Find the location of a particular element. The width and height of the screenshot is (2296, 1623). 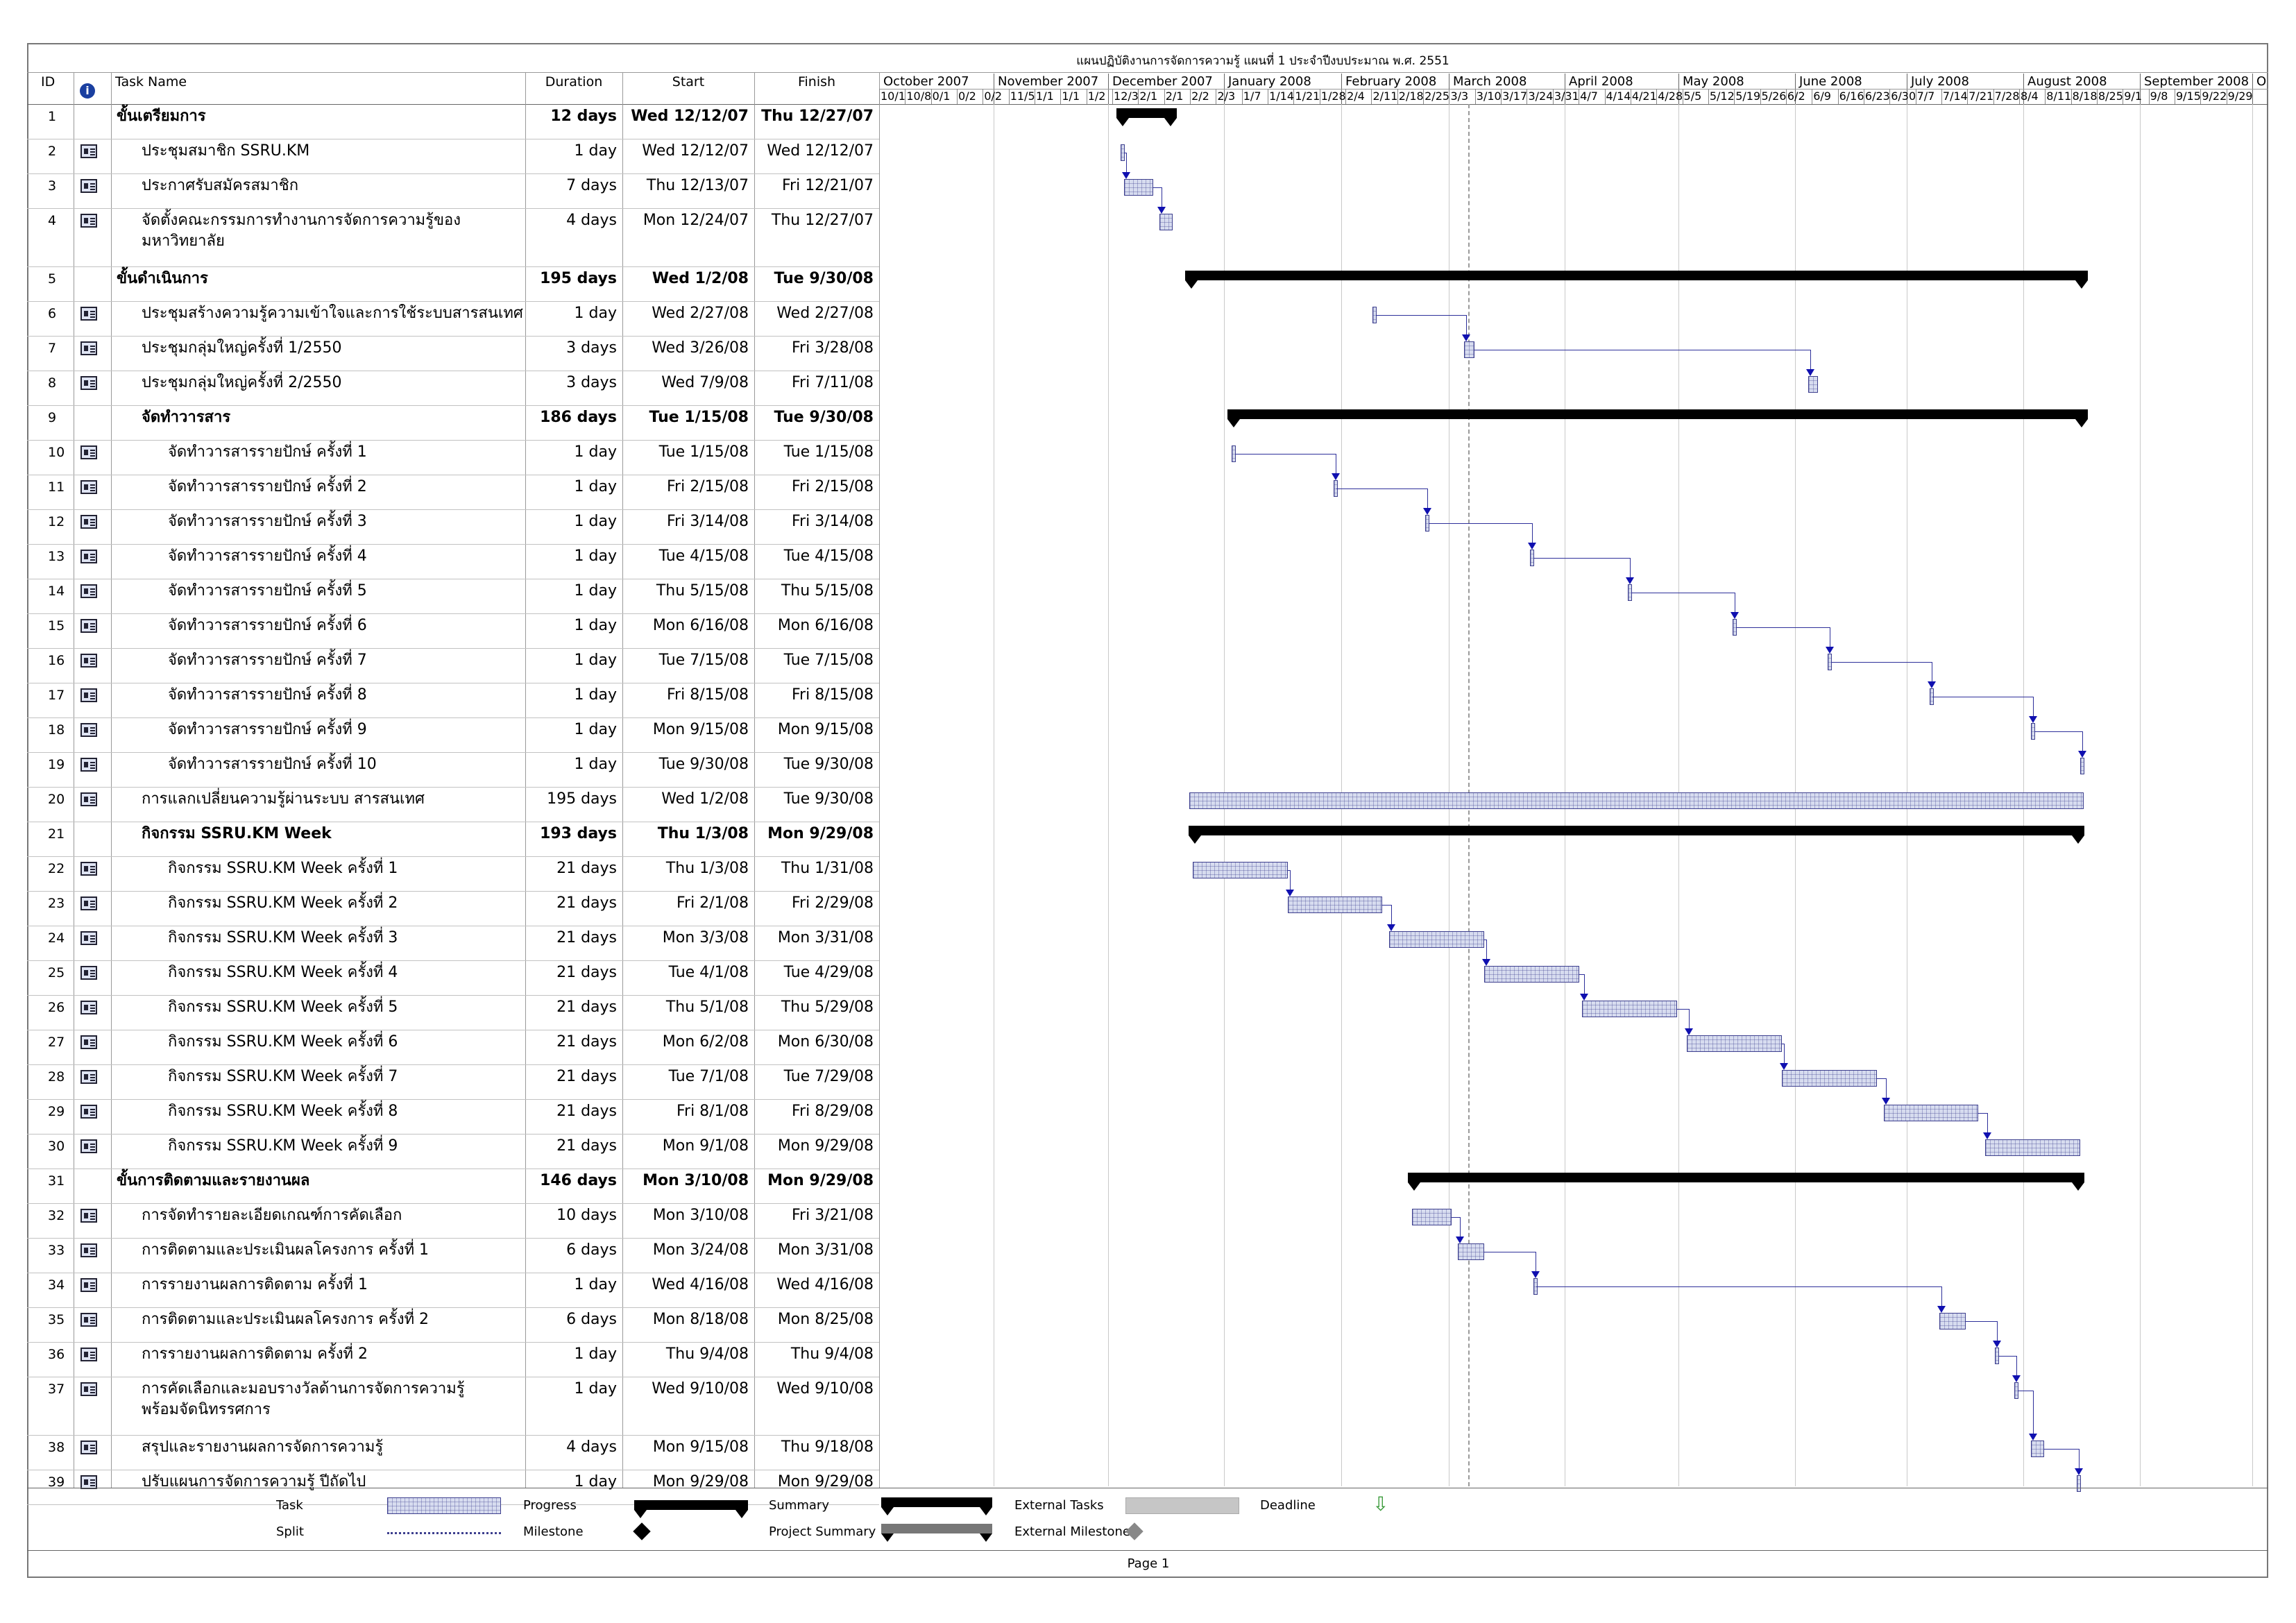

task-name: จัดทำวารสารรายปักษ์ ครั้งที่ 7 is located at coordinates (267, 660).